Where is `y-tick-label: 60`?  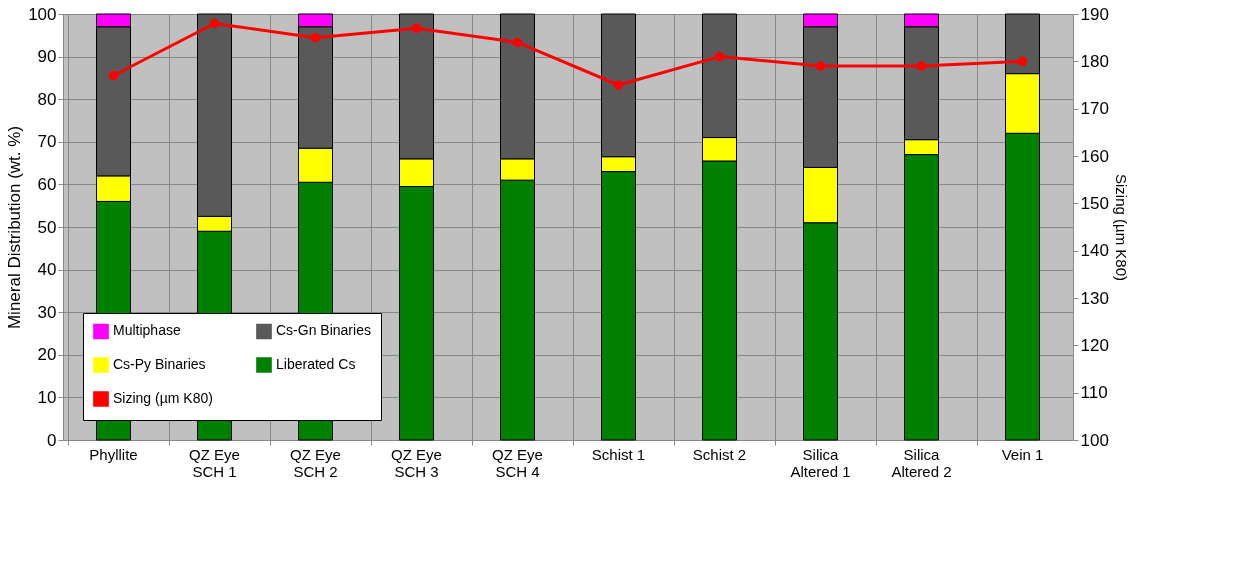 y-tick-label: 60 is located at coordinates (47, 184).